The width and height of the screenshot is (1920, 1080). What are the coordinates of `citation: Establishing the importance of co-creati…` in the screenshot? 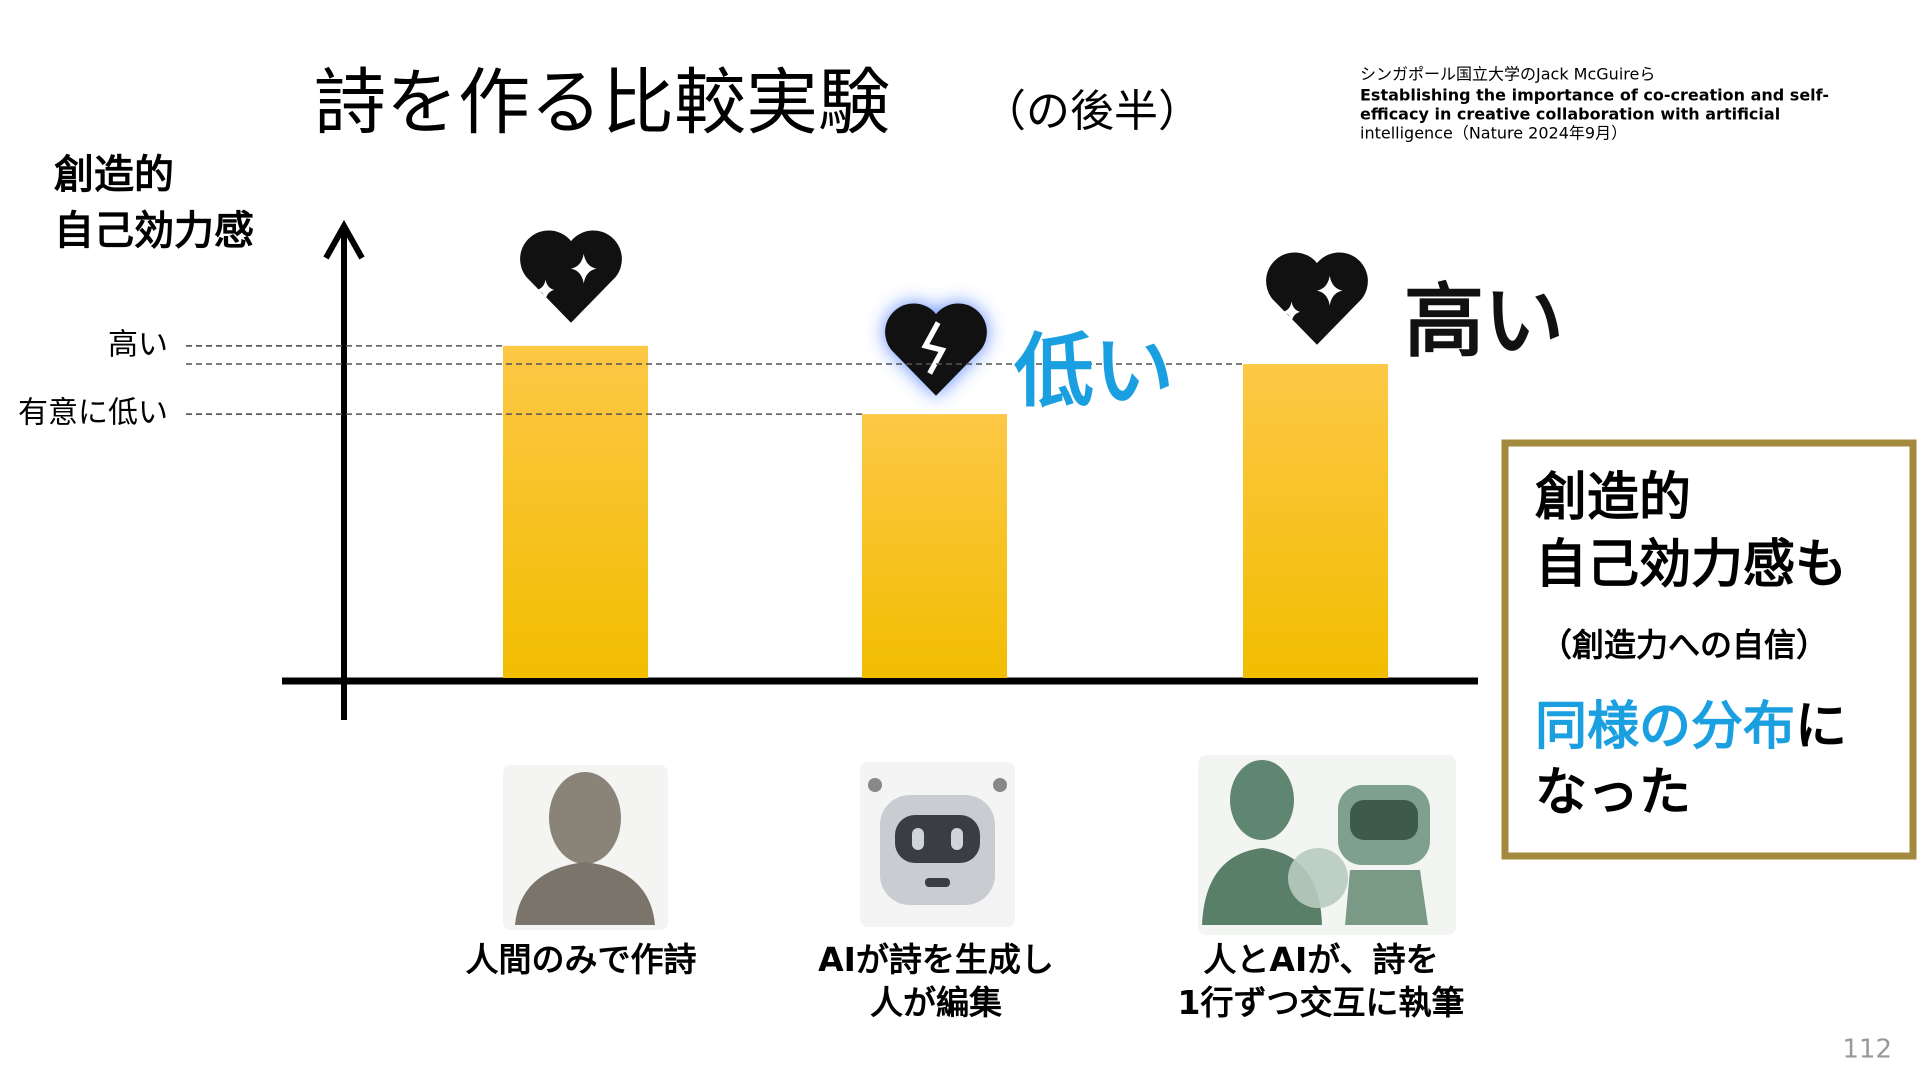 It's located at (1594, 95).